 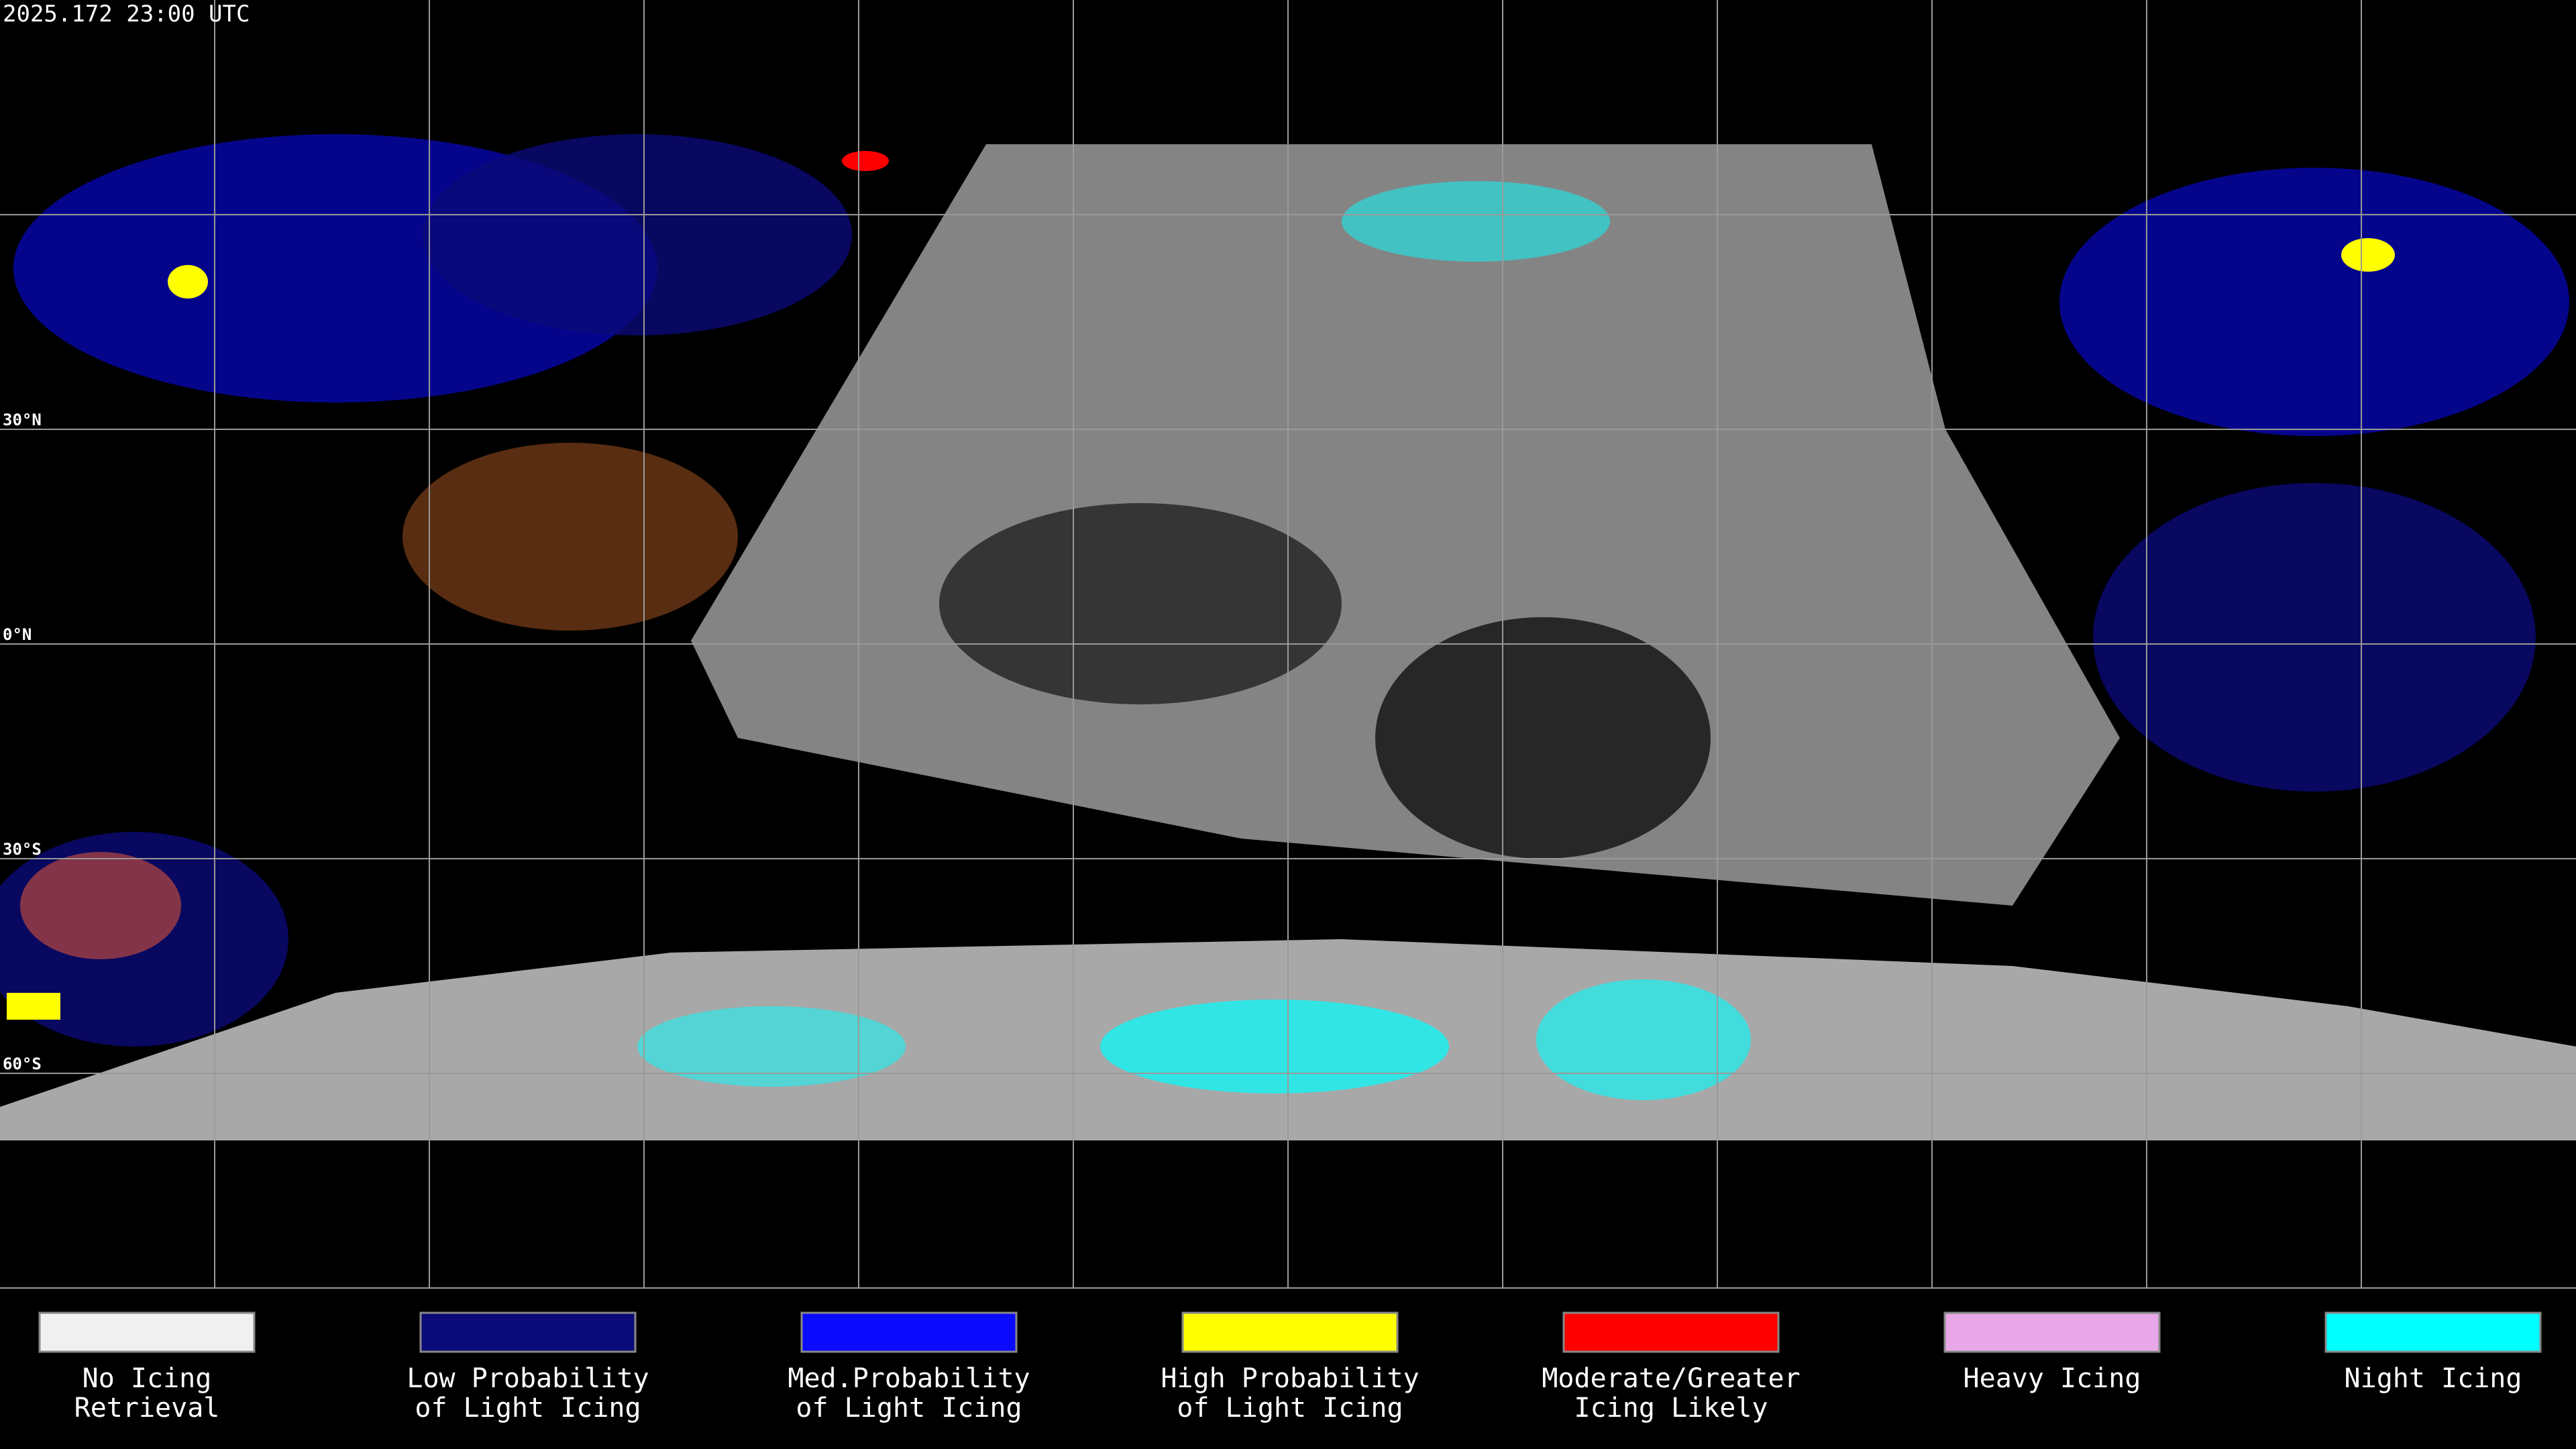 I want to click on legend-label: Med.Probability of Light Icing, so click(x=909, y=1393).